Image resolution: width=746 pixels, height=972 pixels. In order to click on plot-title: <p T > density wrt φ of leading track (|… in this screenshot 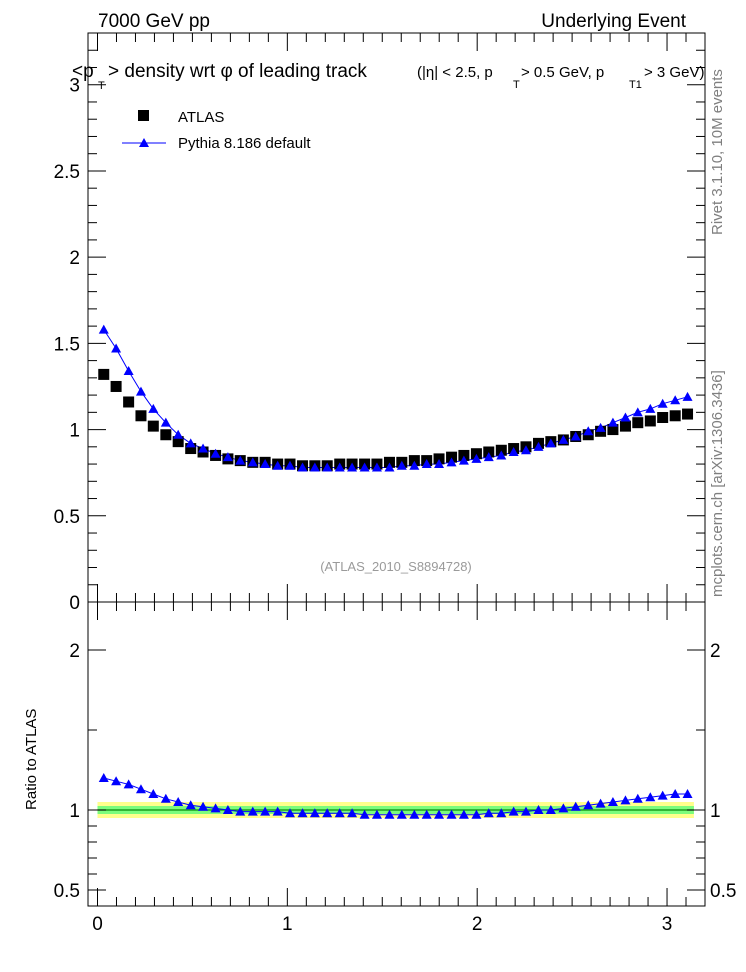, I will do `click(388, 76)`.